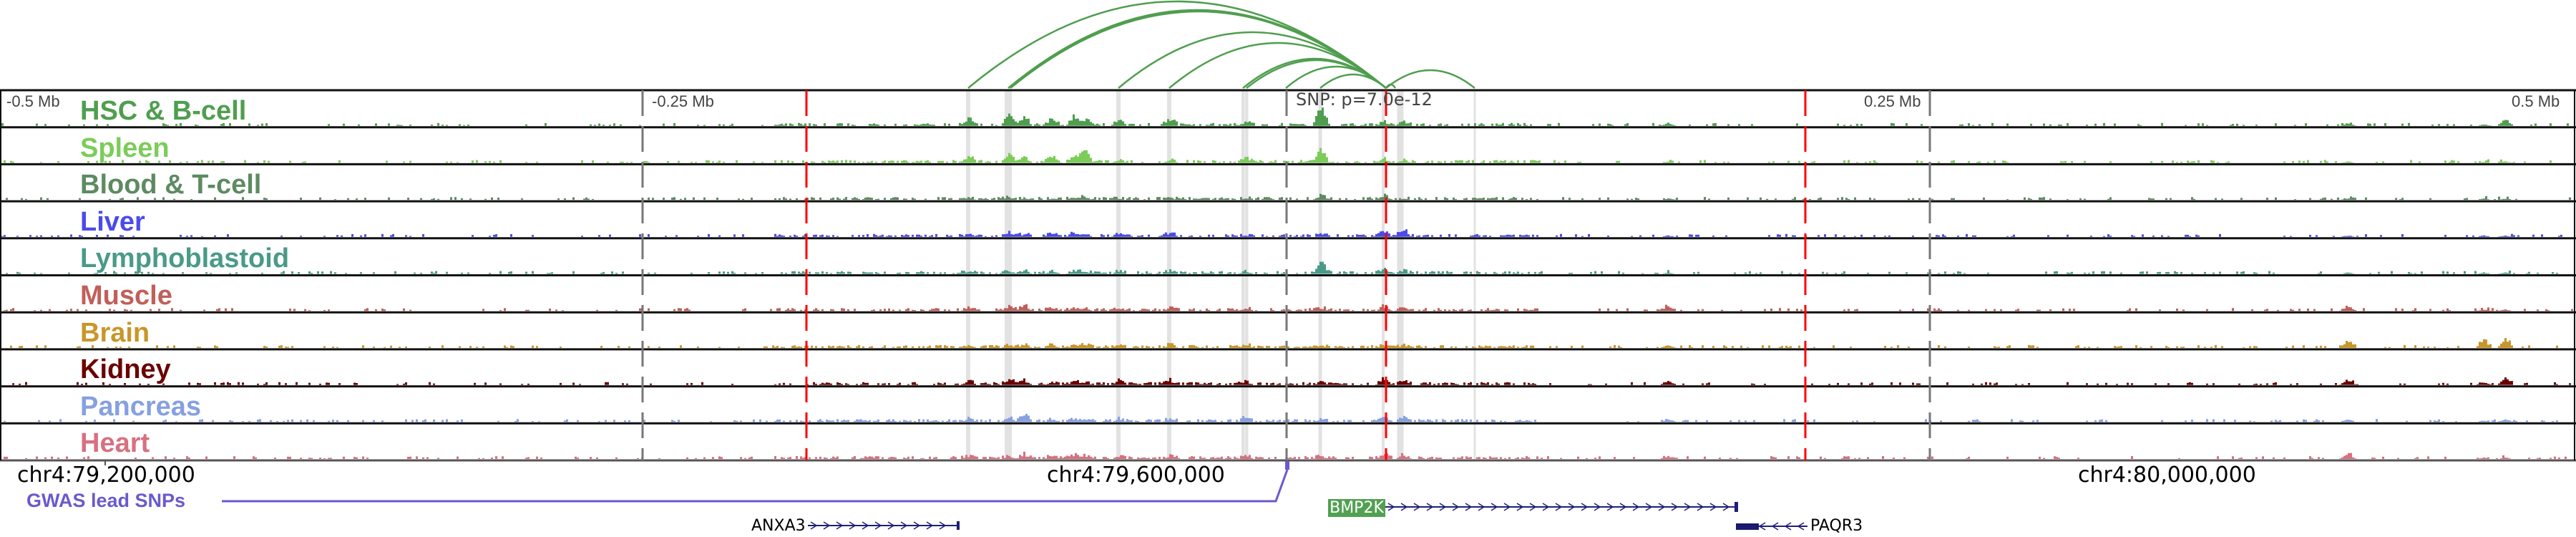  What do you see at coordinates (958, 525) in the screenshot?
I see `gene-anxa3-exon` at bounding box center [958, 525].